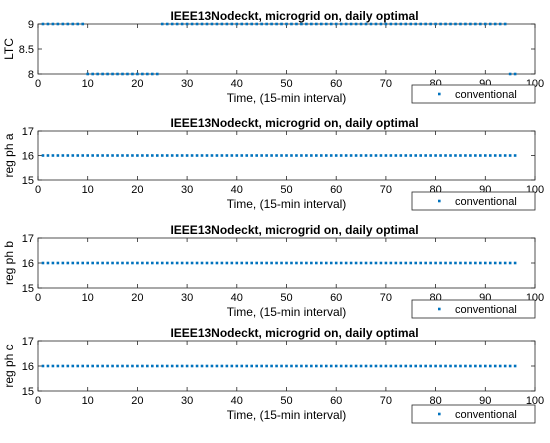 The height and width of the screenshot is (443, 550). I want to click on x-tick-label: 50, so click(286, 190).